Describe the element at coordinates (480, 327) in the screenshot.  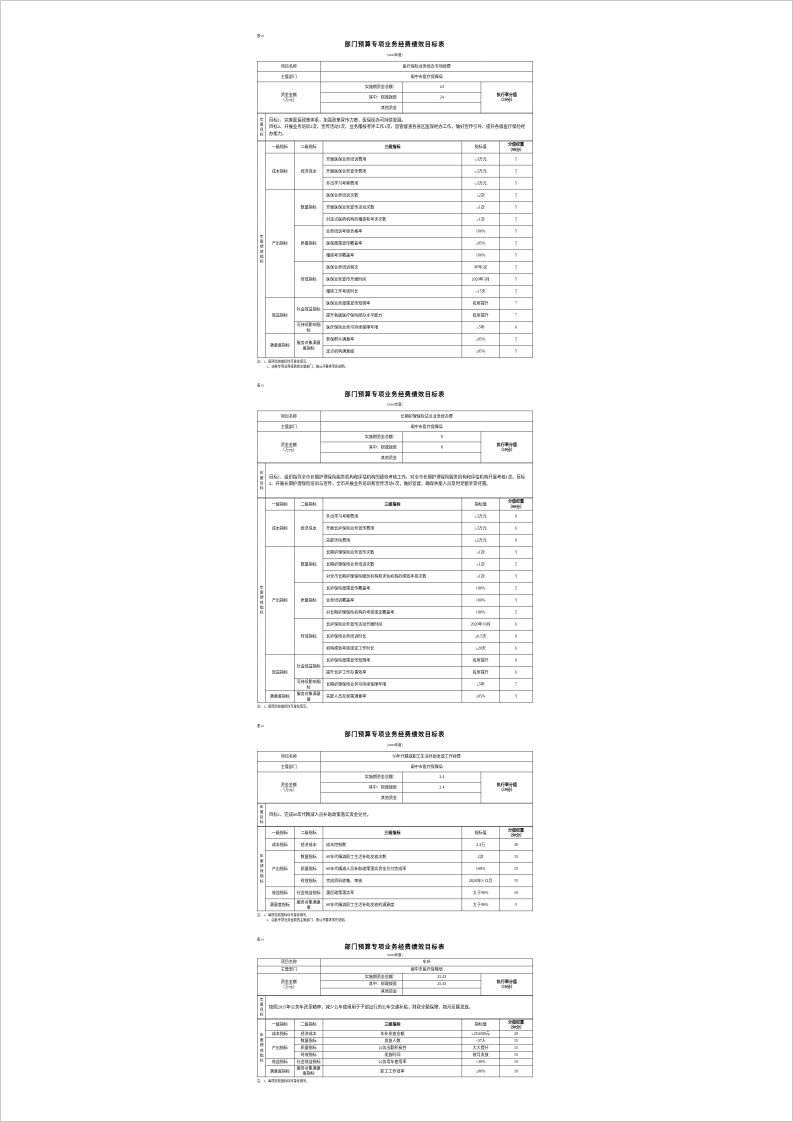
I see `indicator-value: ≥5年` at that location.